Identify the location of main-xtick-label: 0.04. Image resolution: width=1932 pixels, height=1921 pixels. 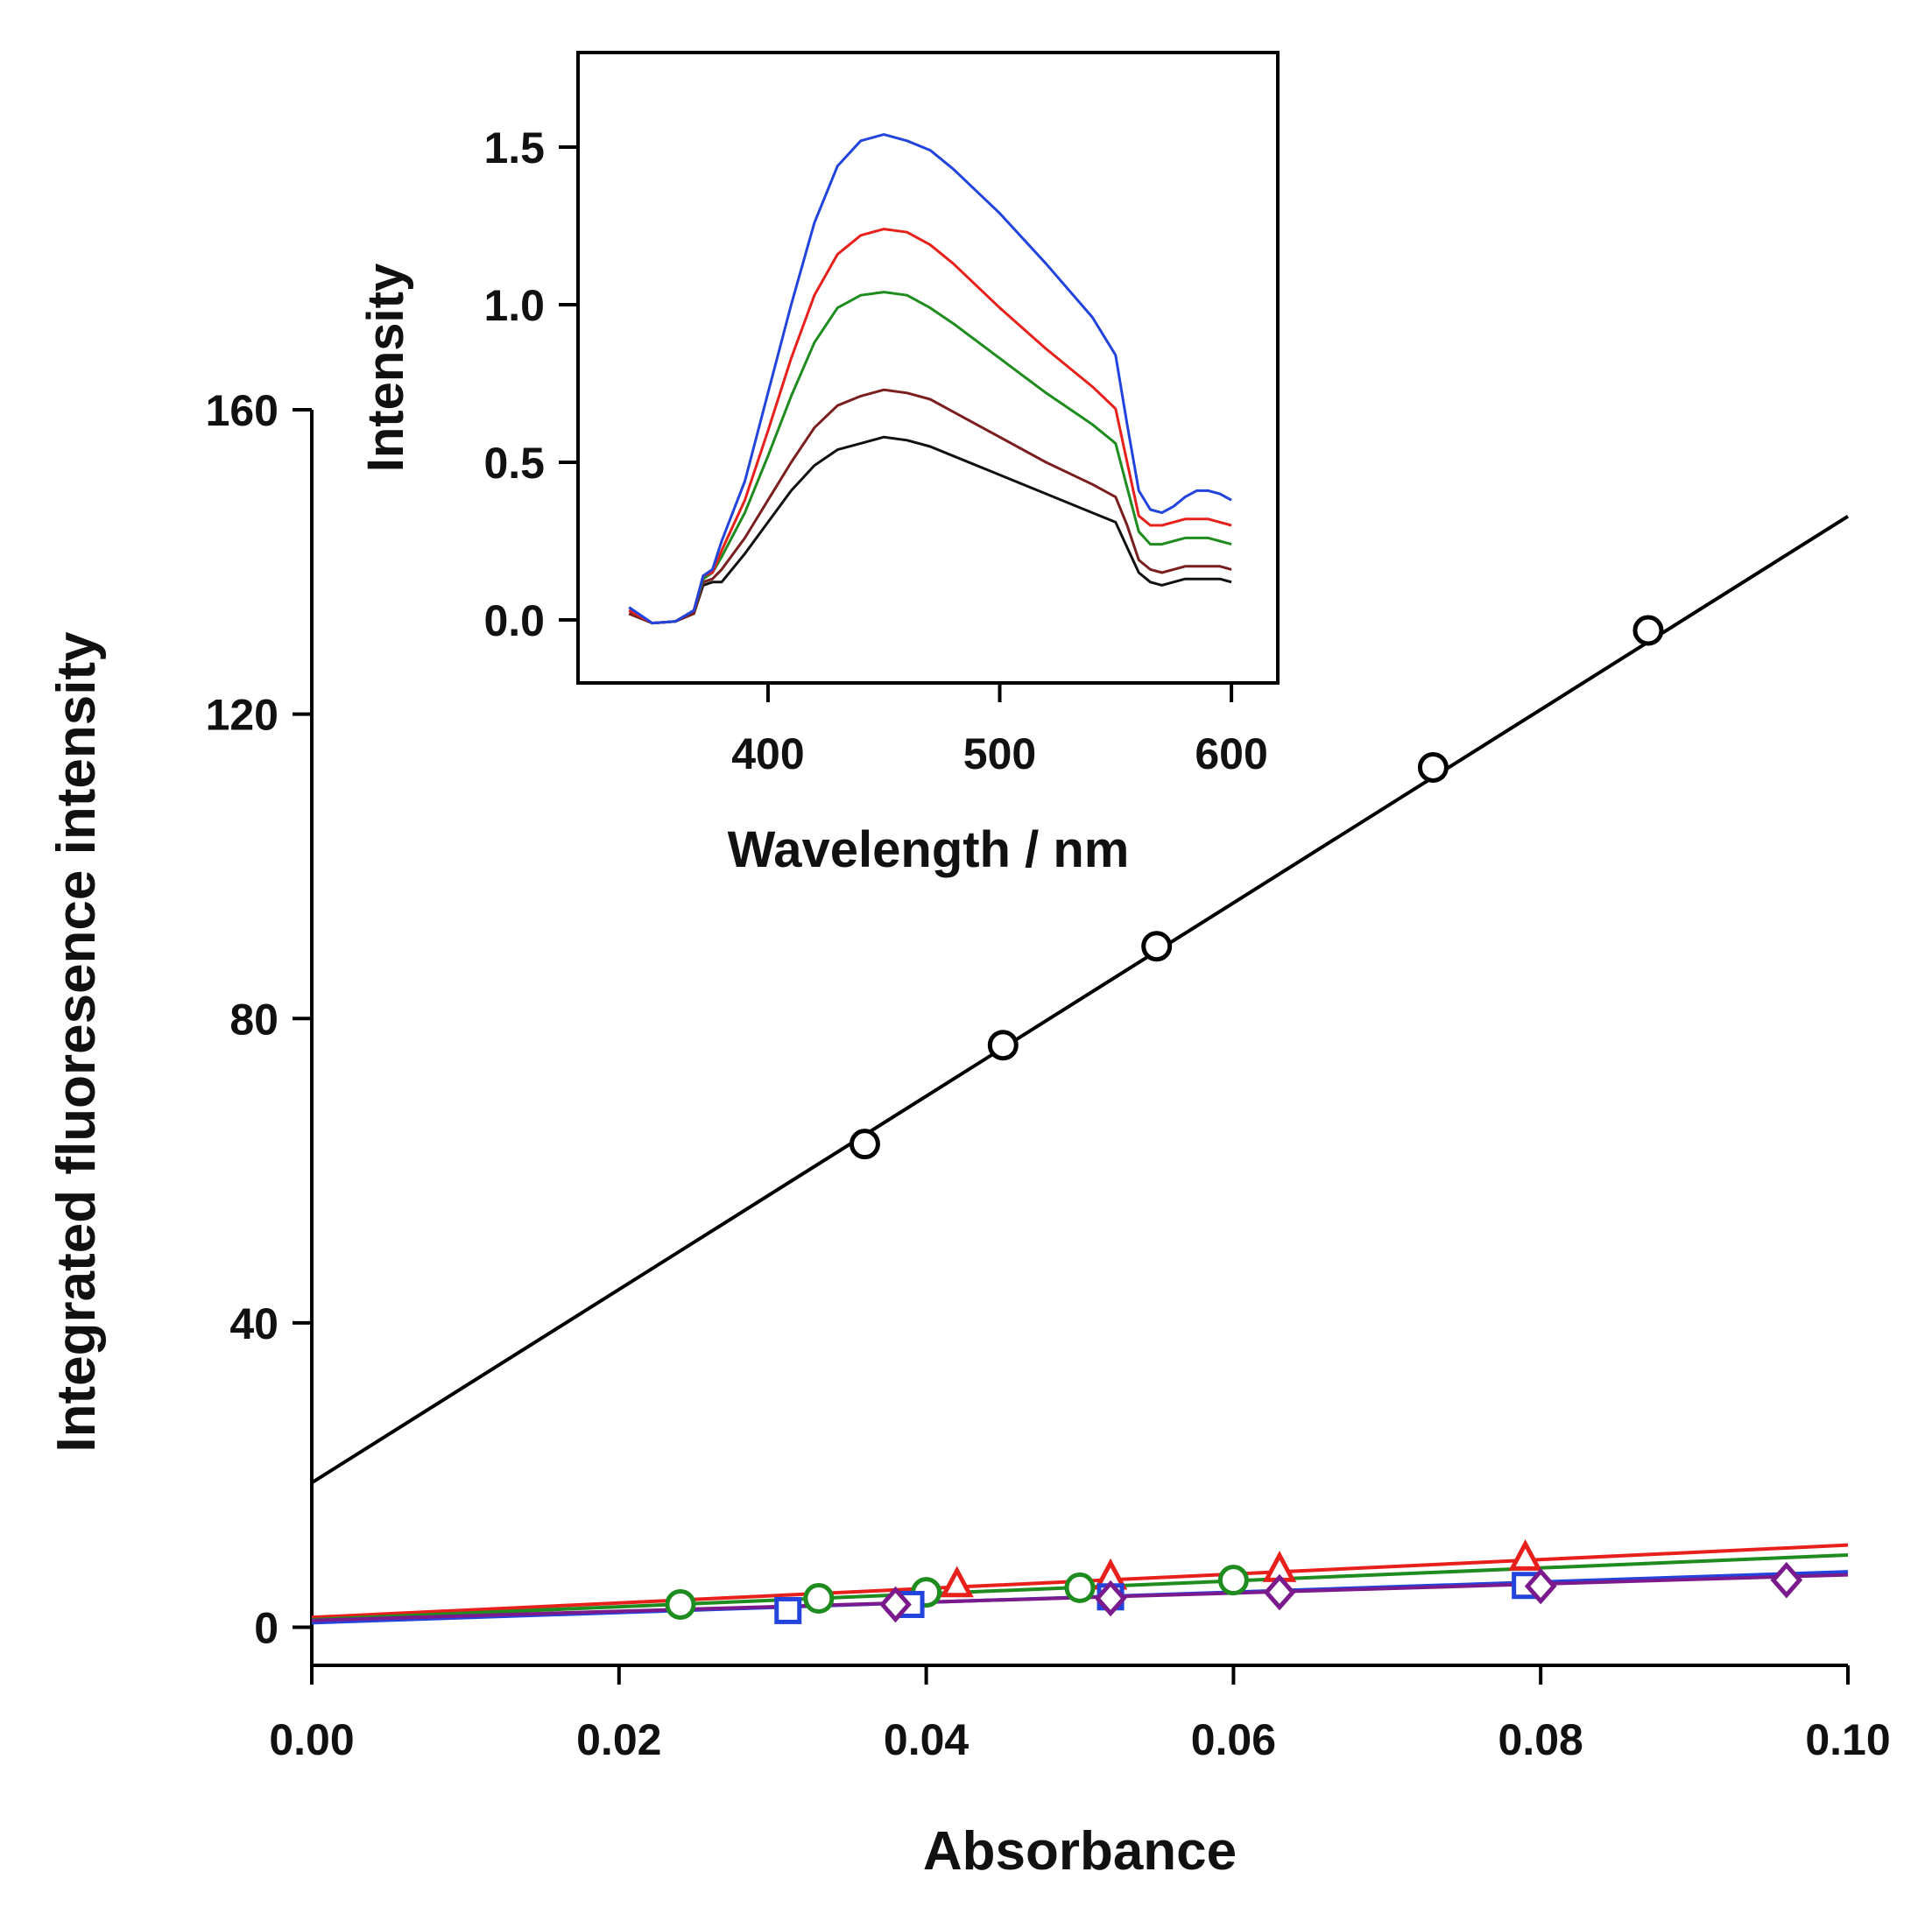
(927, 1739).